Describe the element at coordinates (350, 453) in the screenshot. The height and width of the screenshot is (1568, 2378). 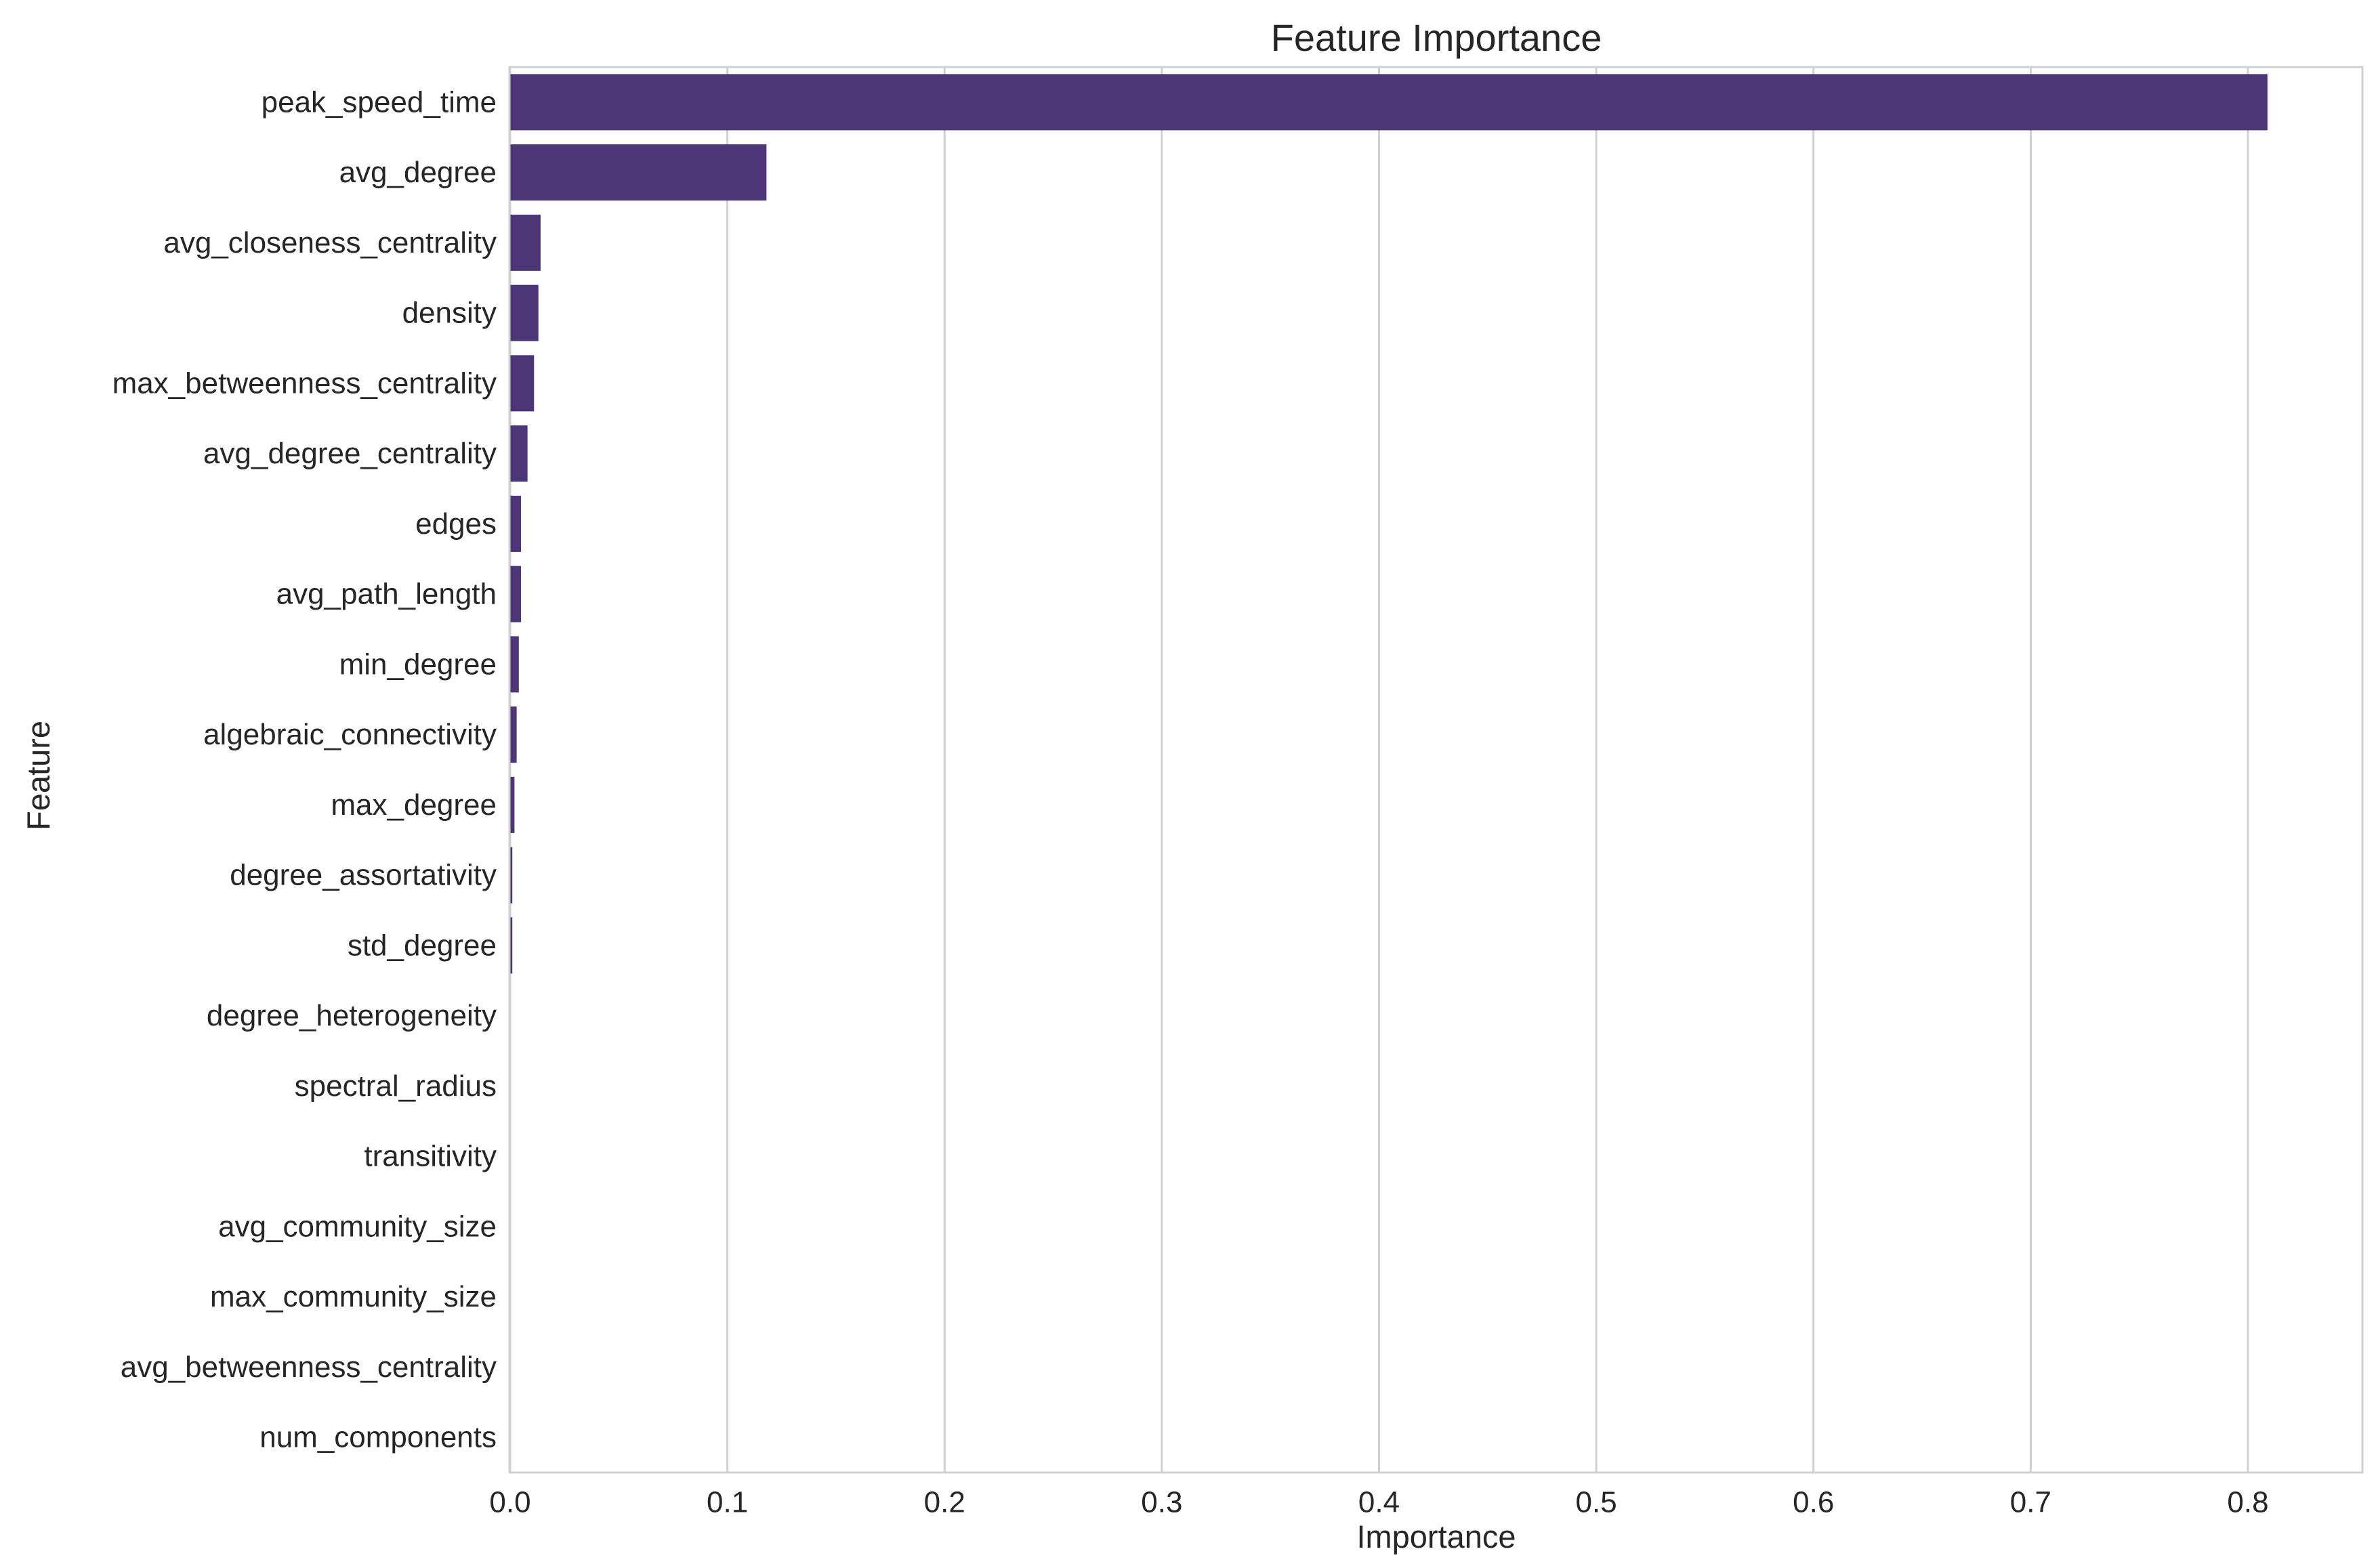
I see `y-tick-label: avg_degree_centrality` at that location.